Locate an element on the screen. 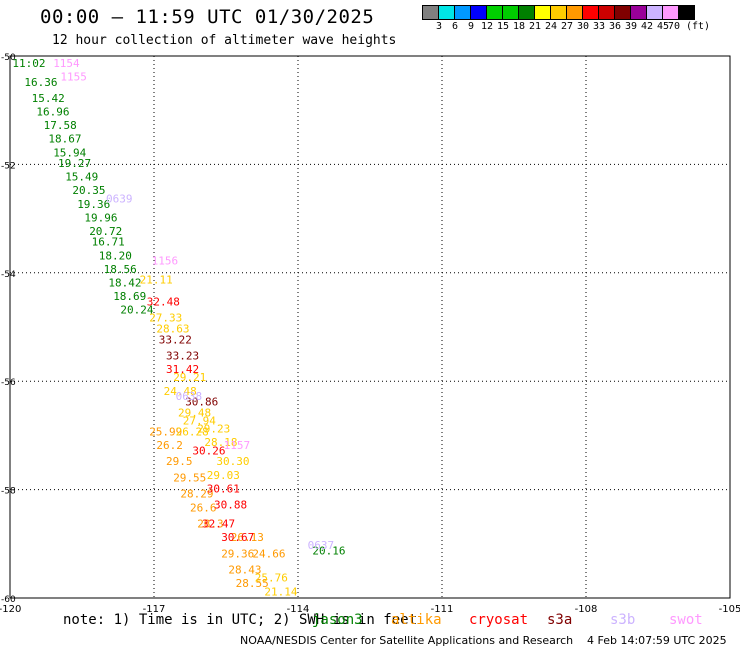 The width and height of the screenshot is (740, 650). data-label: 26.6 is located at coordinates (203, 507).